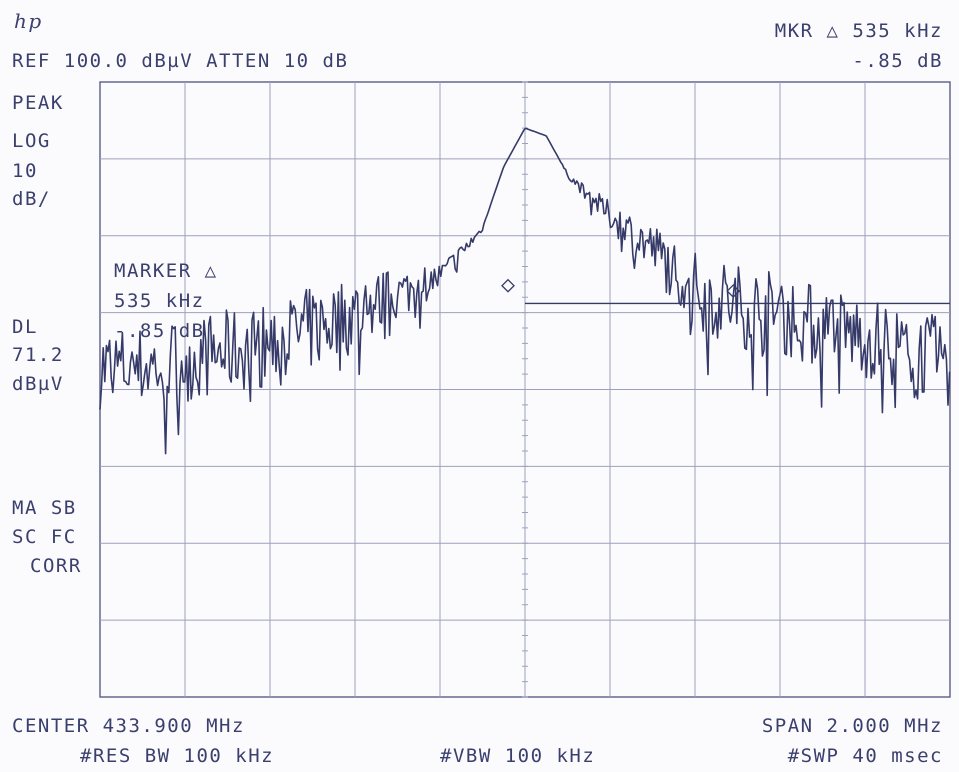 This screenshot has height=772, width=959. Describe the element at coordinates (180, 61) in the screenshot. I see `ref-level: REF 100.0 dBµV ATTEN 10 dB` at that location.